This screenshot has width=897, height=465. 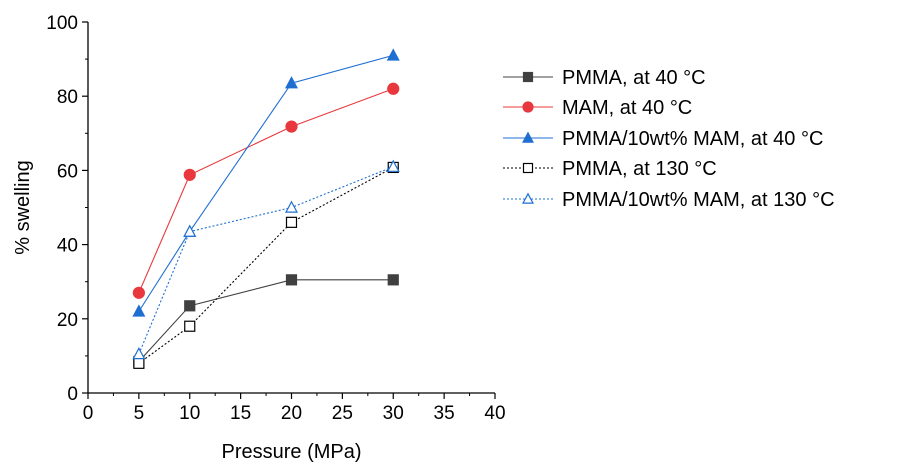 I want to click on legend-item: PMMA/10wt% MAM, at 40 °C, so click(x=663, y=139).